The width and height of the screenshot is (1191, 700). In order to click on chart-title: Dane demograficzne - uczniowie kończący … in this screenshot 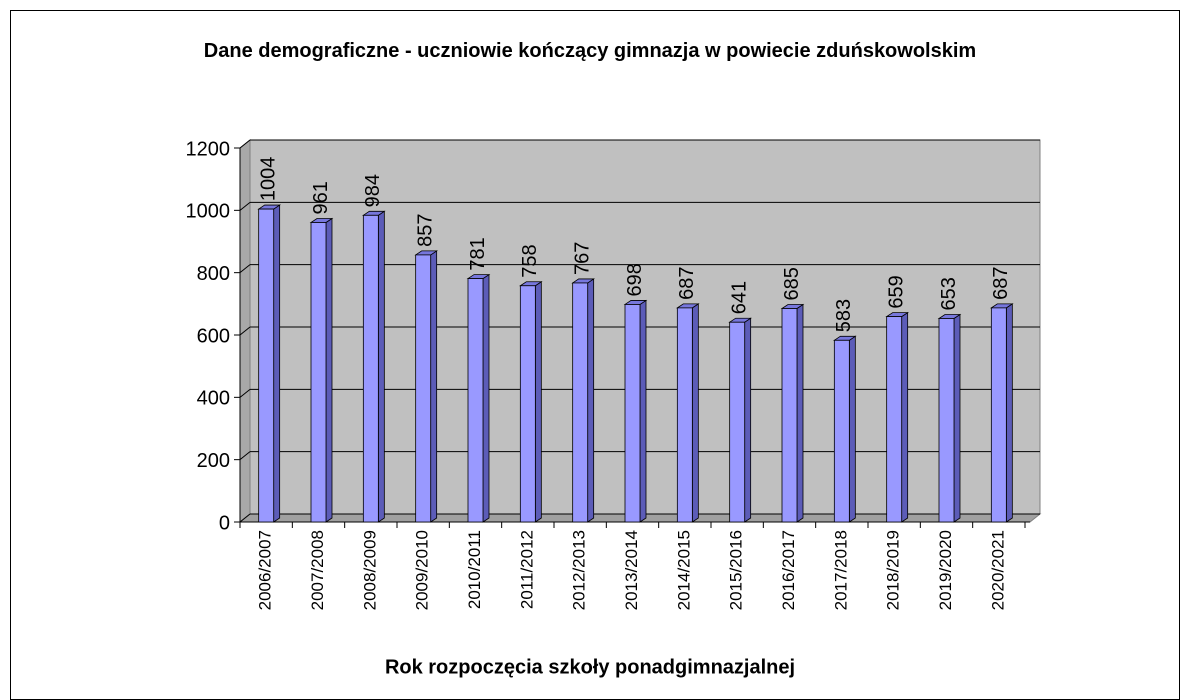, I will do `click(590, 51)`.